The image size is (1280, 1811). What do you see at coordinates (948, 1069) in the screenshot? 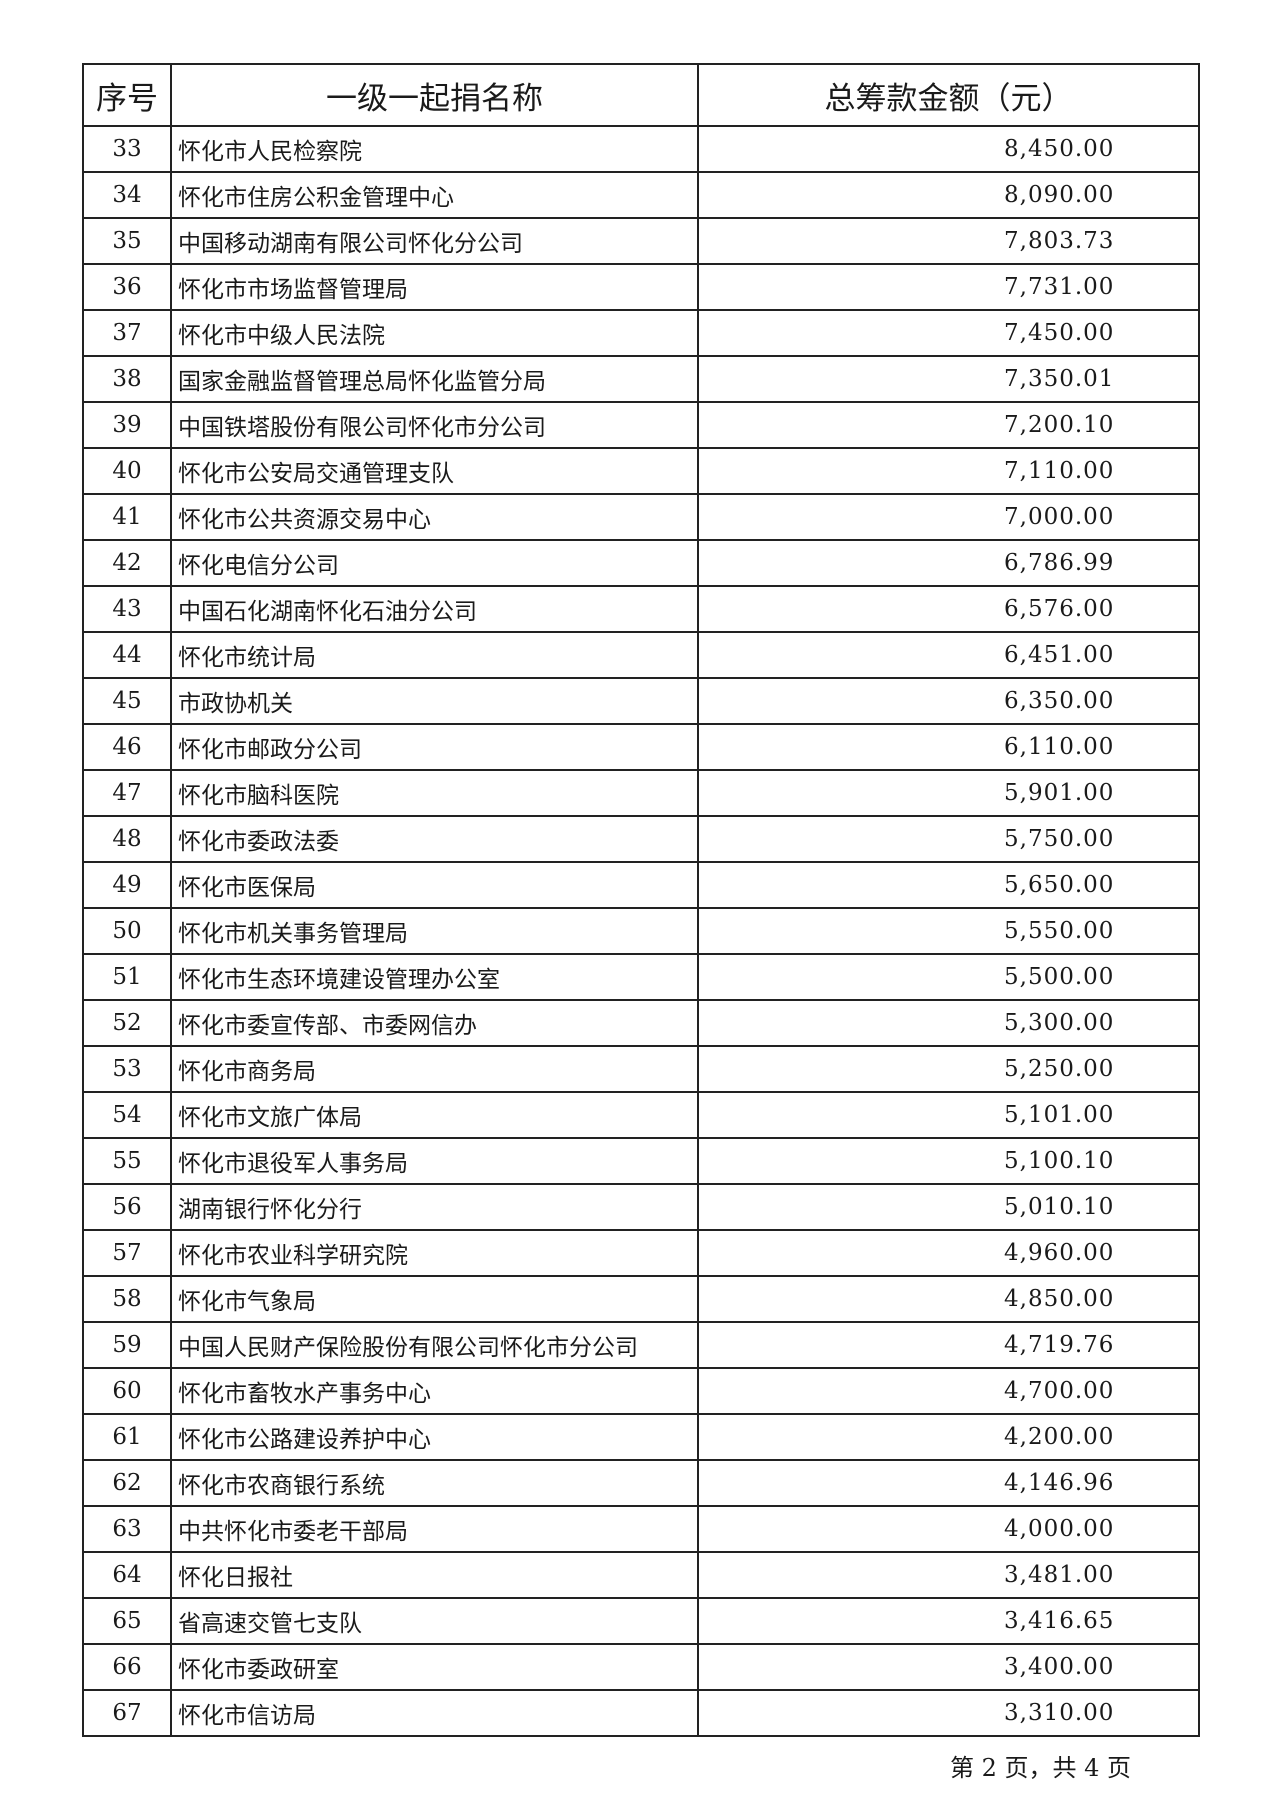
I see `cell-amount: 5,250.00` at bounding box center [948, 1069].